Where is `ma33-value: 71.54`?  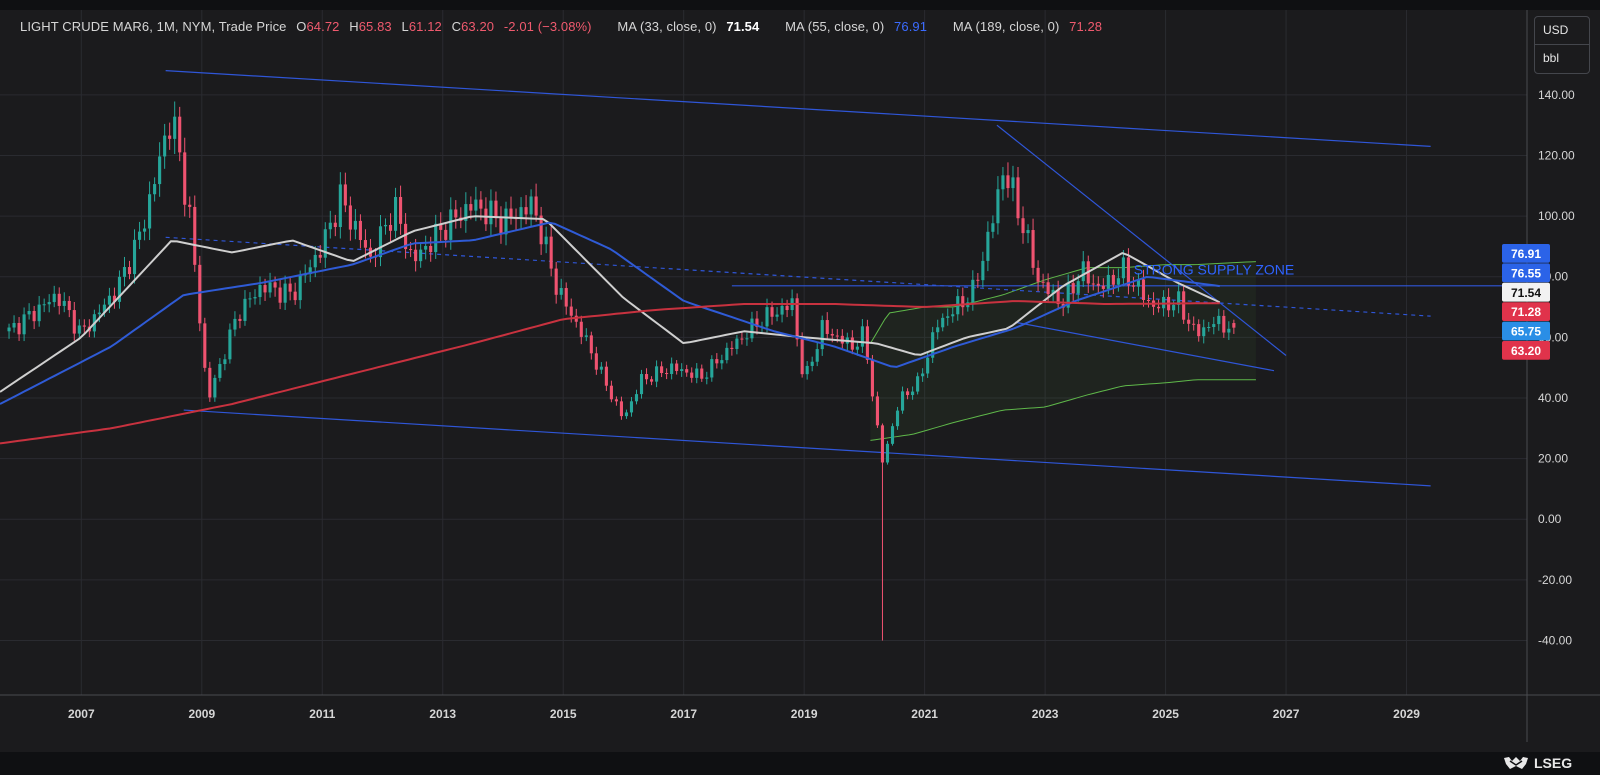
ma33-value: 71.54 is located at coordinates (743, 26).